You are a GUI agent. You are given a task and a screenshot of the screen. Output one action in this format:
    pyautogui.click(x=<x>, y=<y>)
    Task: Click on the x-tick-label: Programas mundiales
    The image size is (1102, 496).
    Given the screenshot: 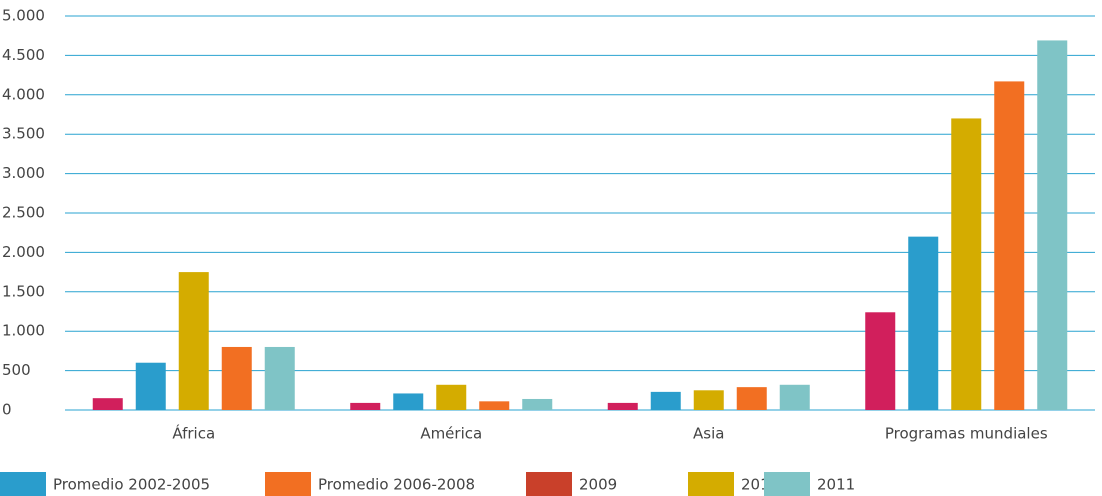 What is the action you would take?
    pyautogui.click(x=966, y=434)
    